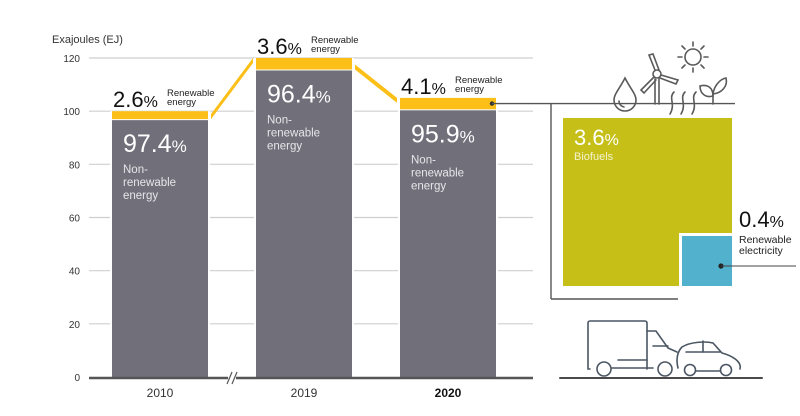 The image size is (800, 416). What do you see at coordinates (160, 393) in the screenshot?
I see `x-tick-label: 2010` at bounding box center [160, 393].